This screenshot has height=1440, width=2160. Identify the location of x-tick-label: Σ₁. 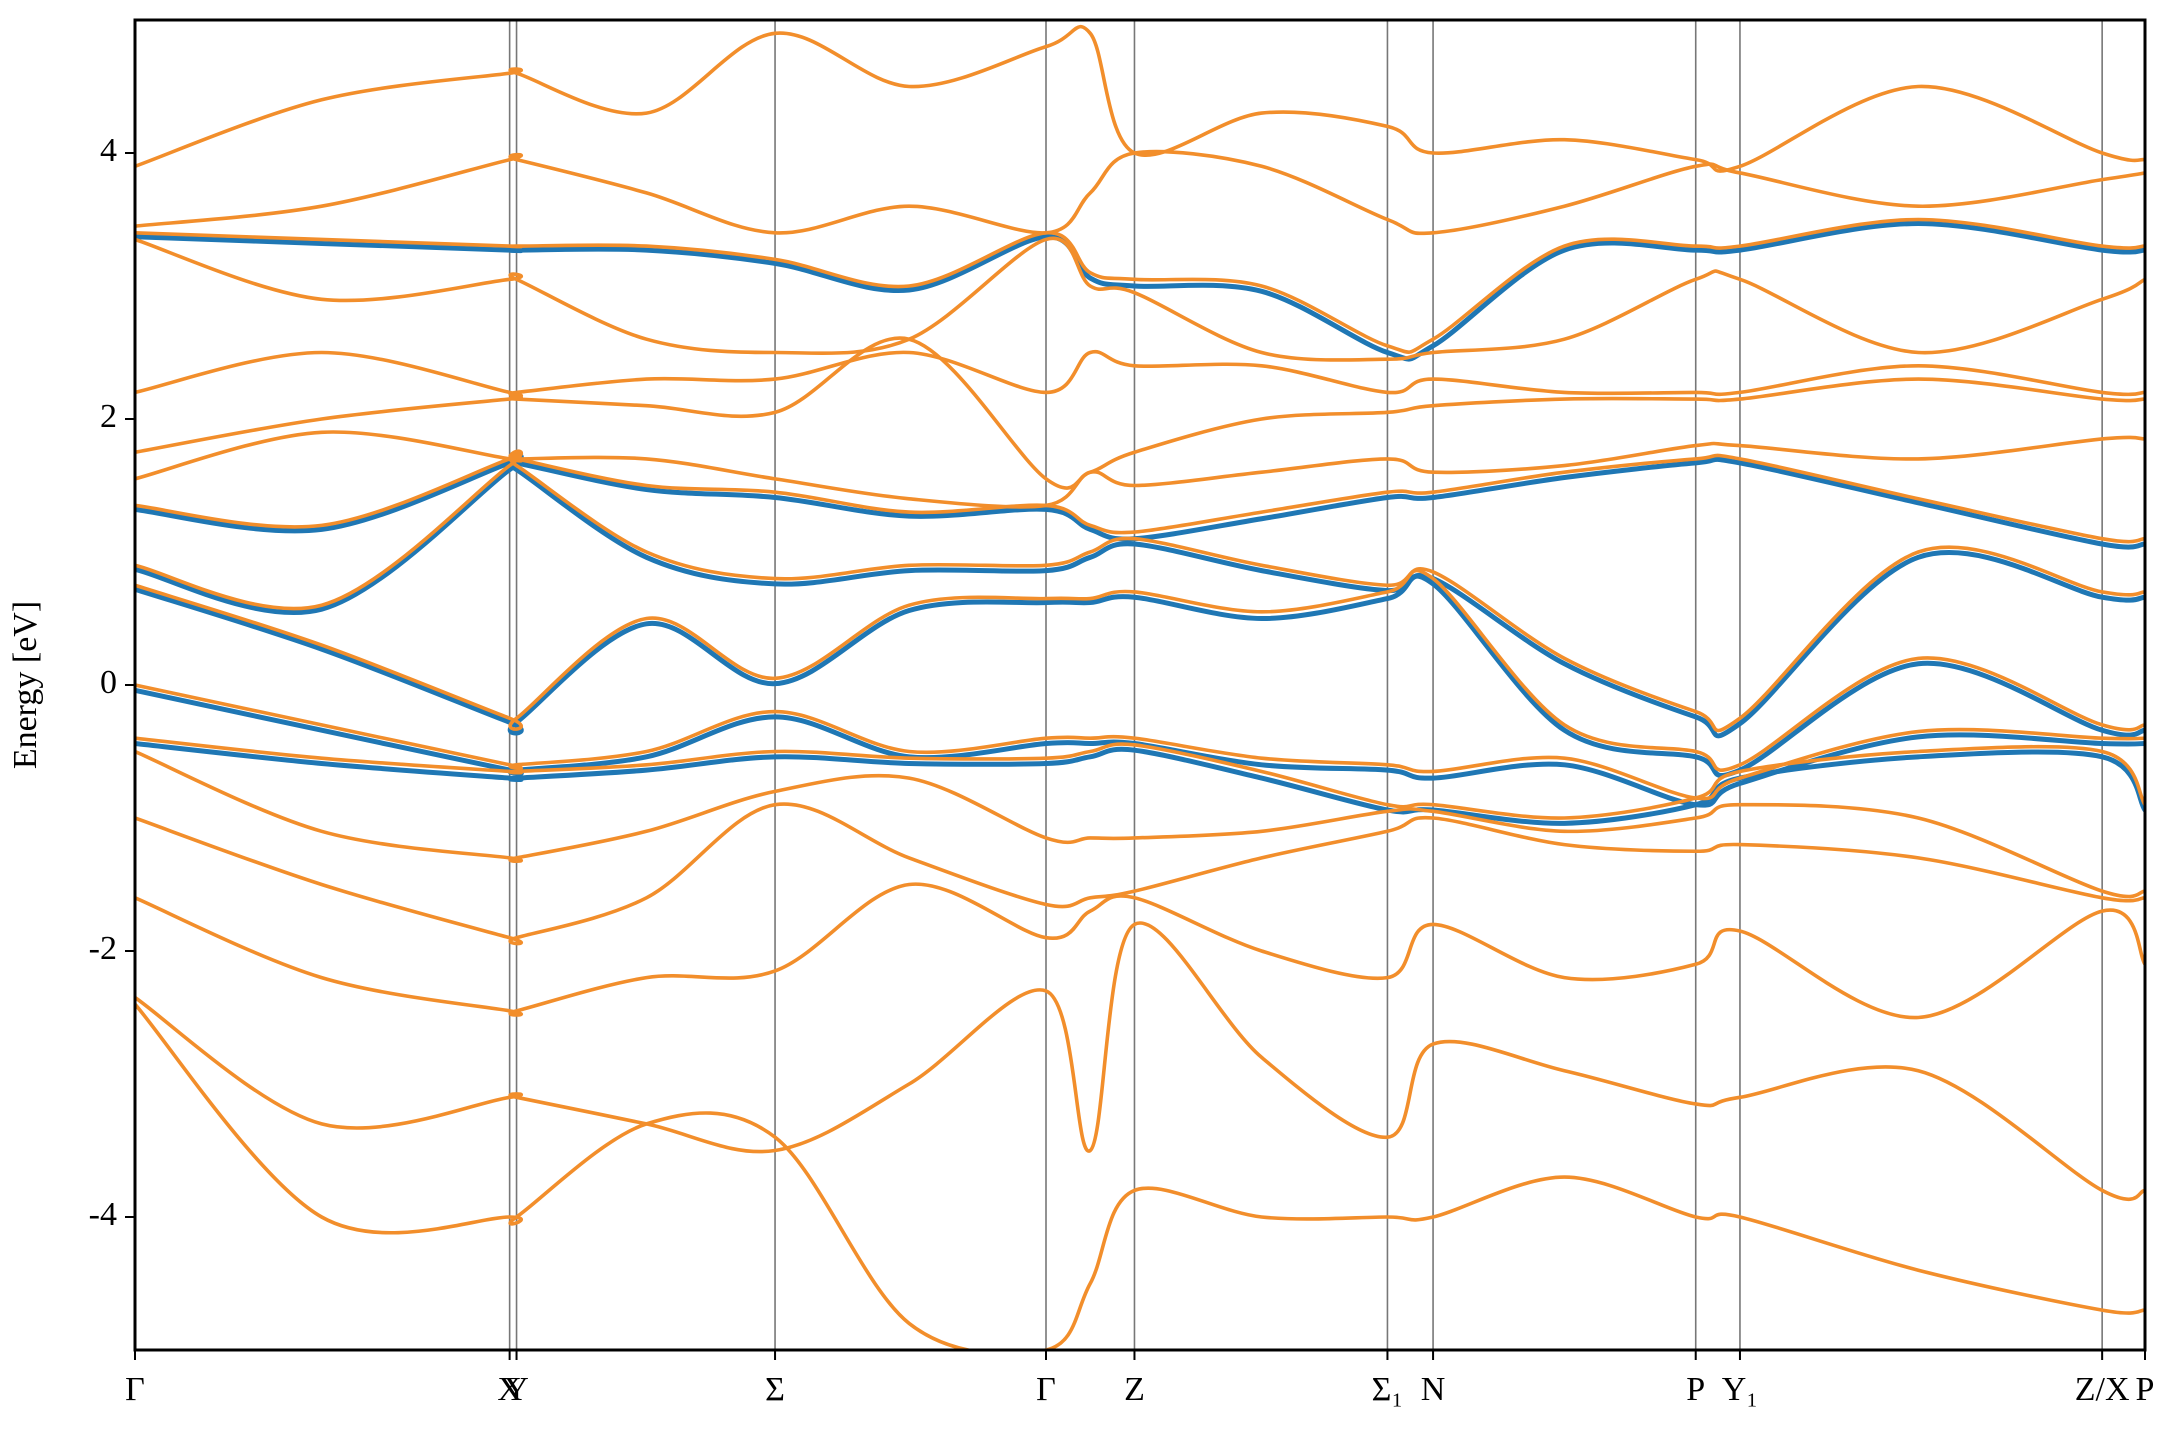
(1388, 1389).